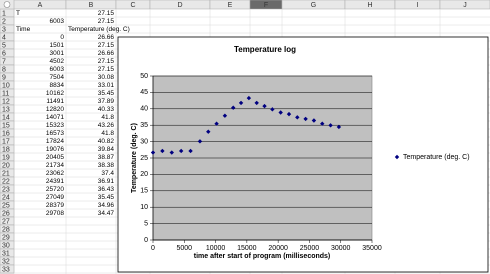  Describe the element at coordinates (7, 4) in the screenshot. I see `select-all-button` at that location.